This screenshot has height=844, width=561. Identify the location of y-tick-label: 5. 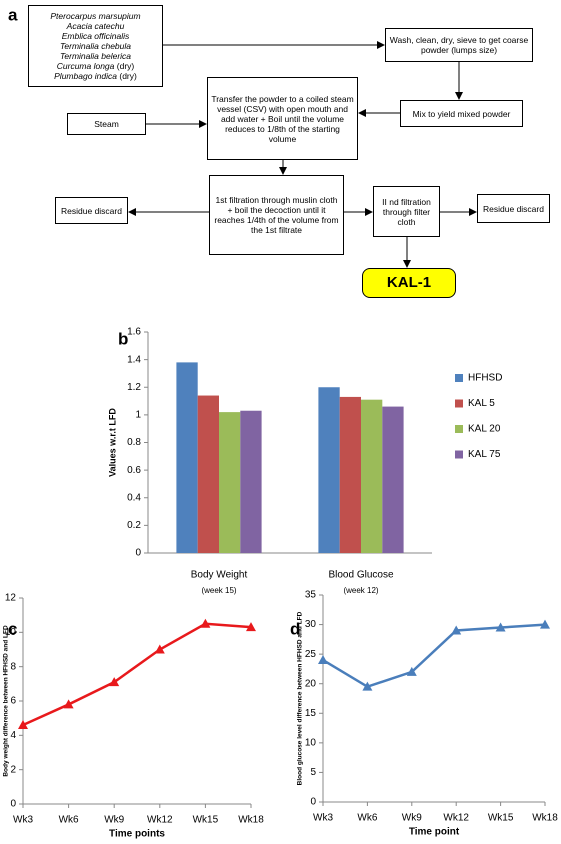
(313, 772).